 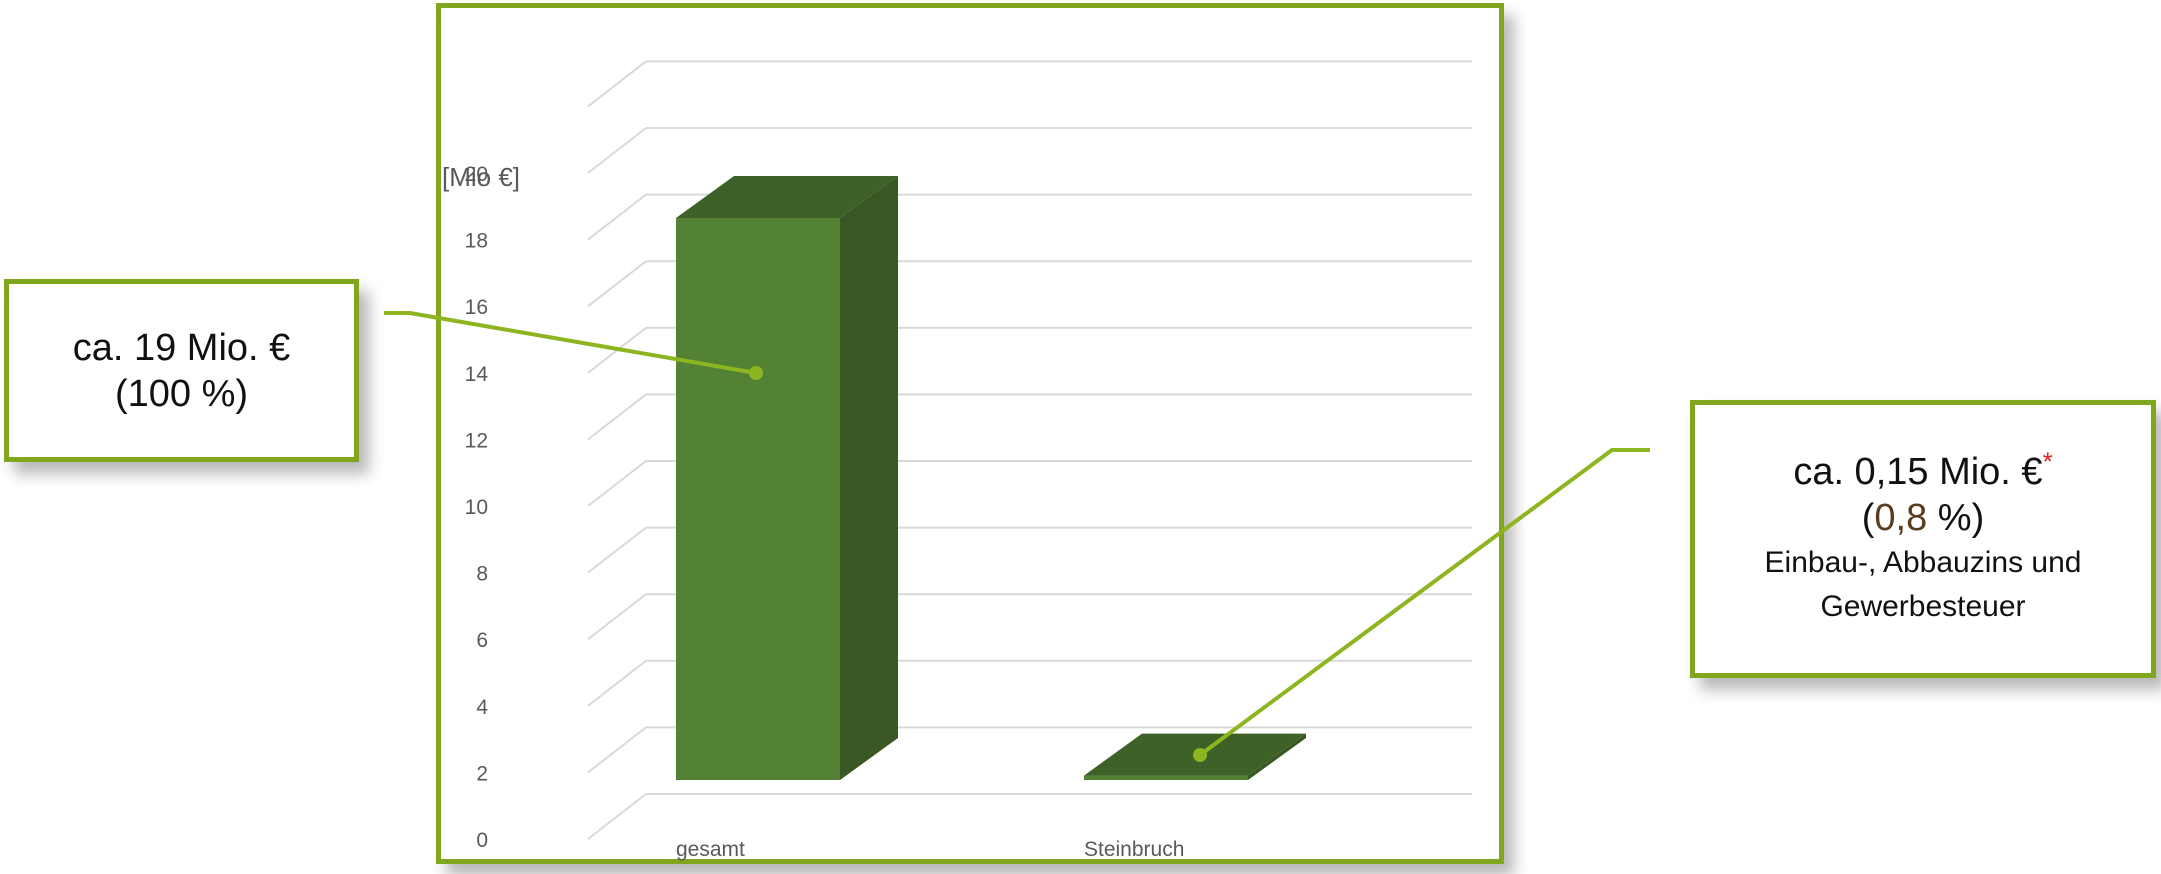 What do you see at coordinates (756, 373) in the screenshot?
I see `connector-left-dot` at bounding box center [756, 373].